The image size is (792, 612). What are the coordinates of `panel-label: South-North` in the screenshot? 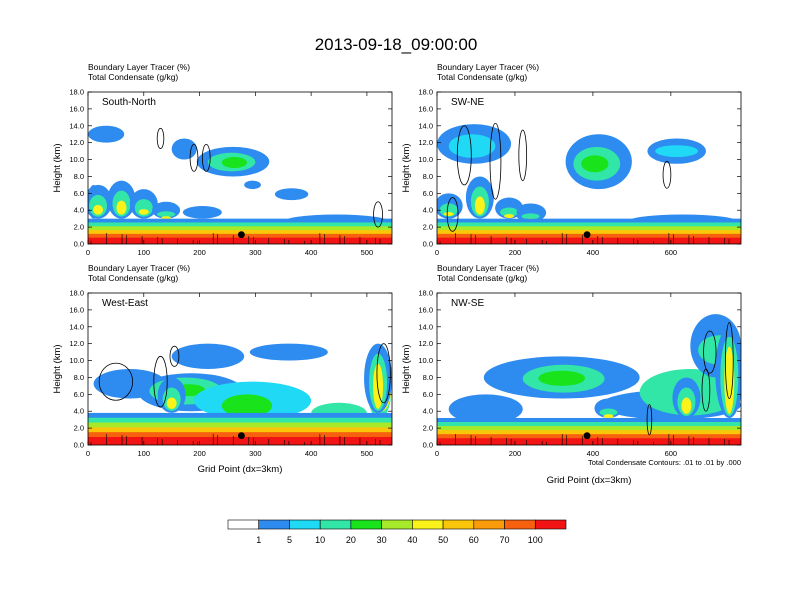 It's located at (129, 102).